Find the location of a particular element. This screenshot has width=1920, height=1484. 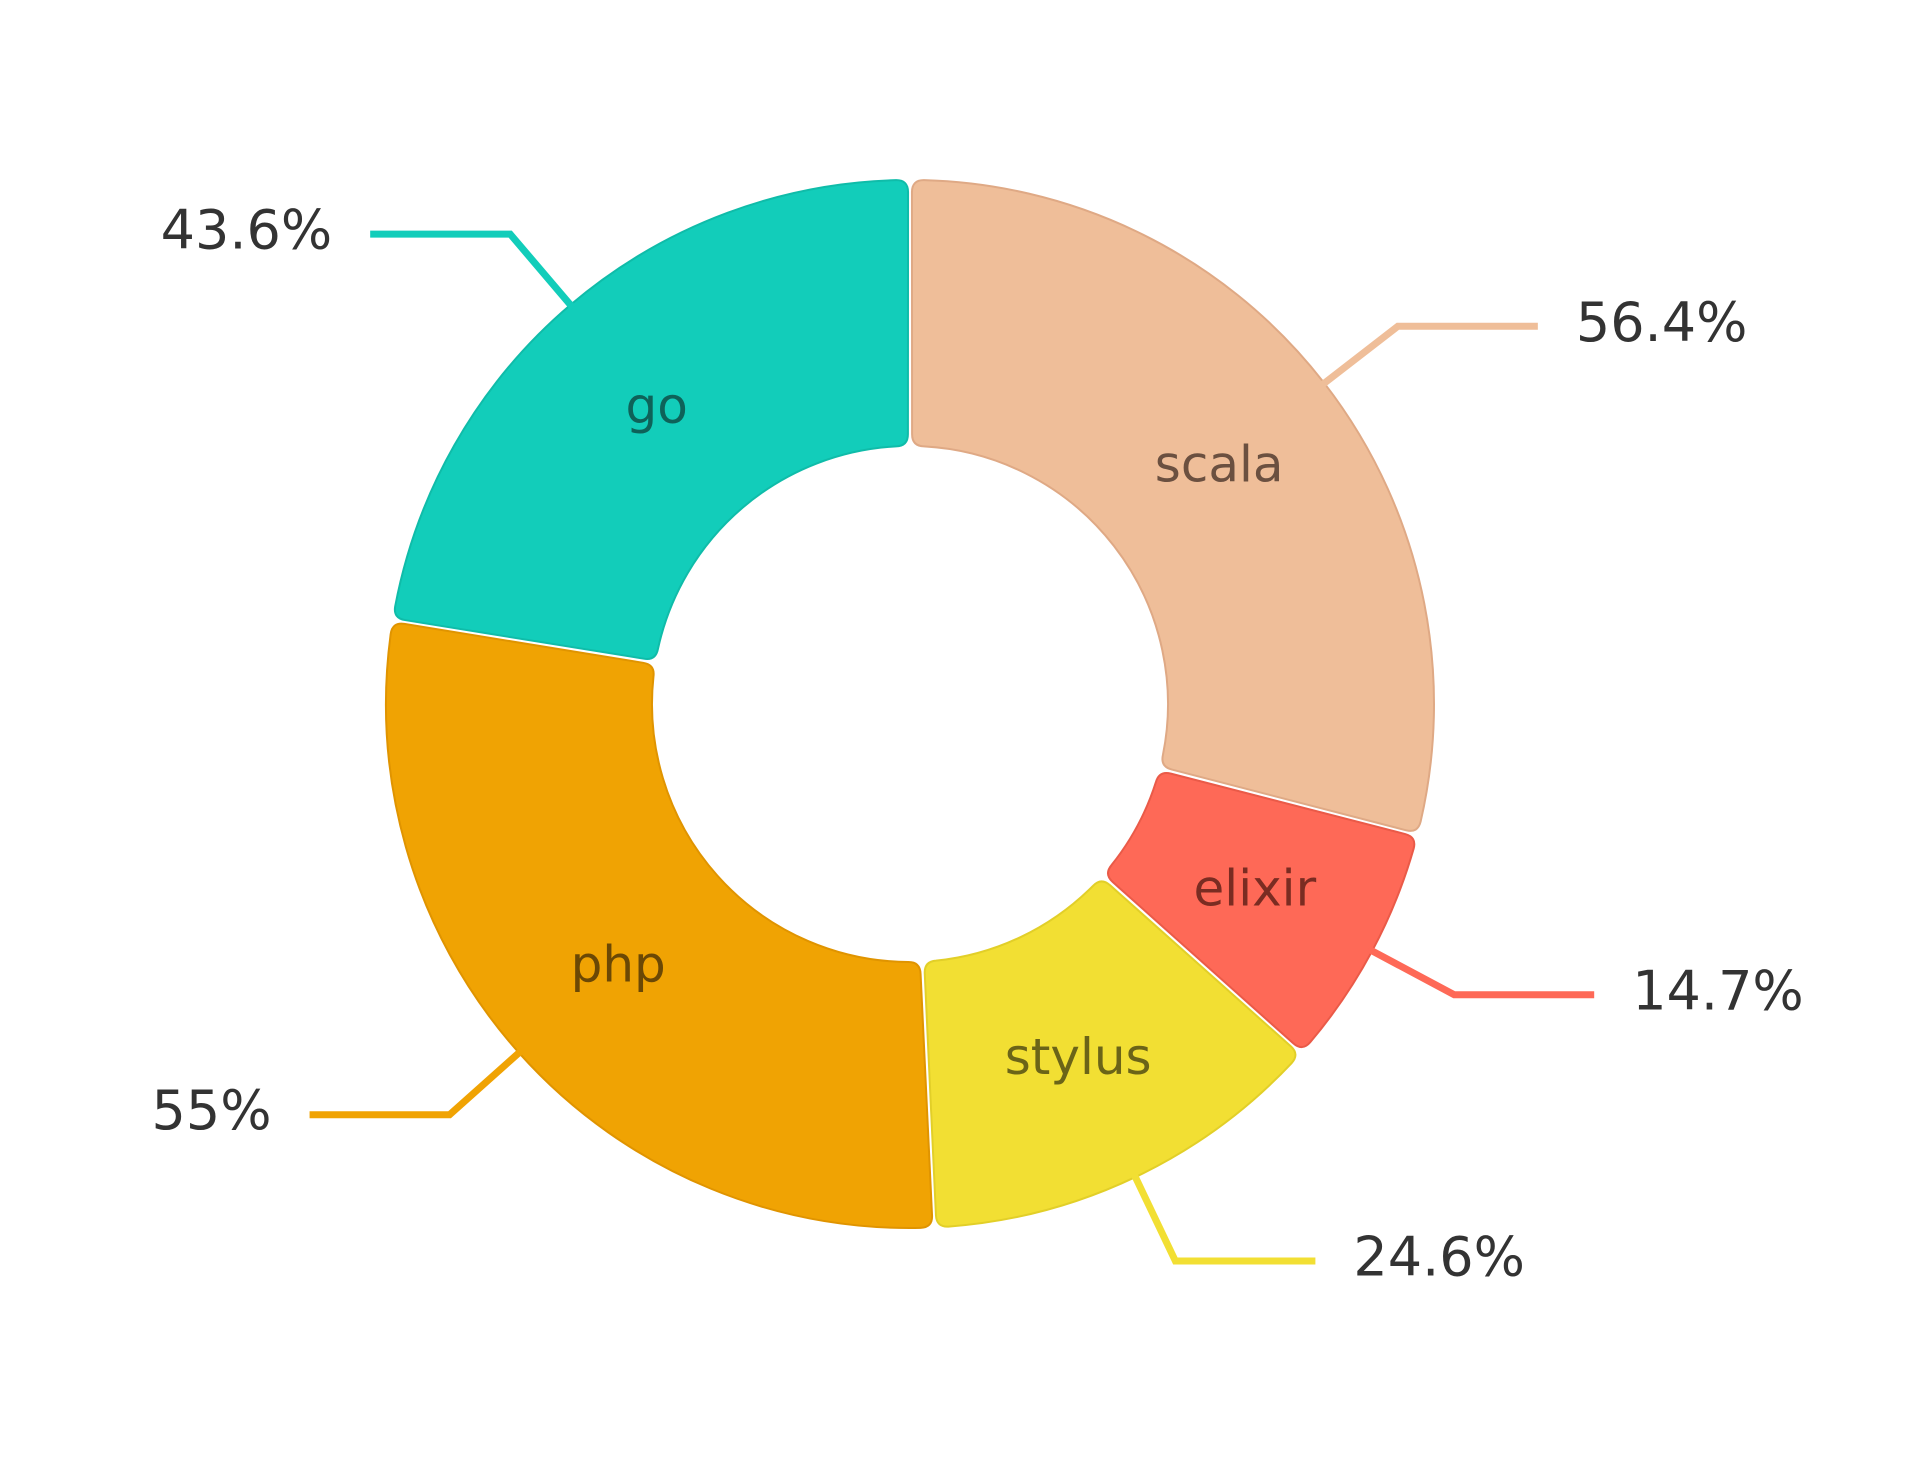

slice-label-php: php is located at coordinates (618, 964).